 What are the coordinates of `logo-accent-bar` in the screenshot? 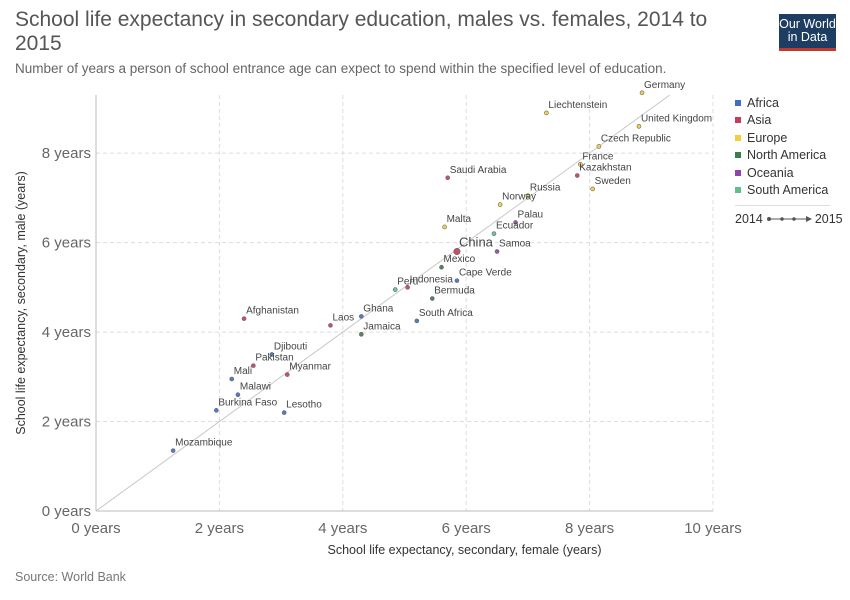 It's located at (807, 49).